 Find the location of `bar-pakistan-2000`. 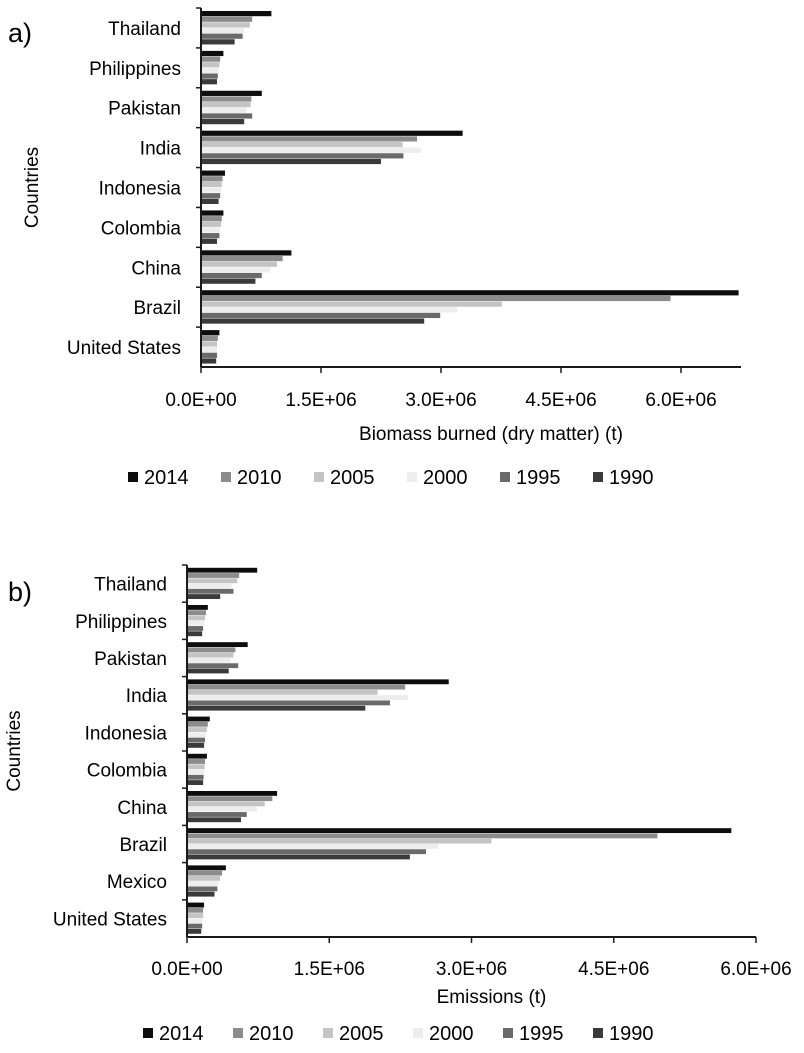

bar-pakistan-2000 is located at coordinates (224, 110).